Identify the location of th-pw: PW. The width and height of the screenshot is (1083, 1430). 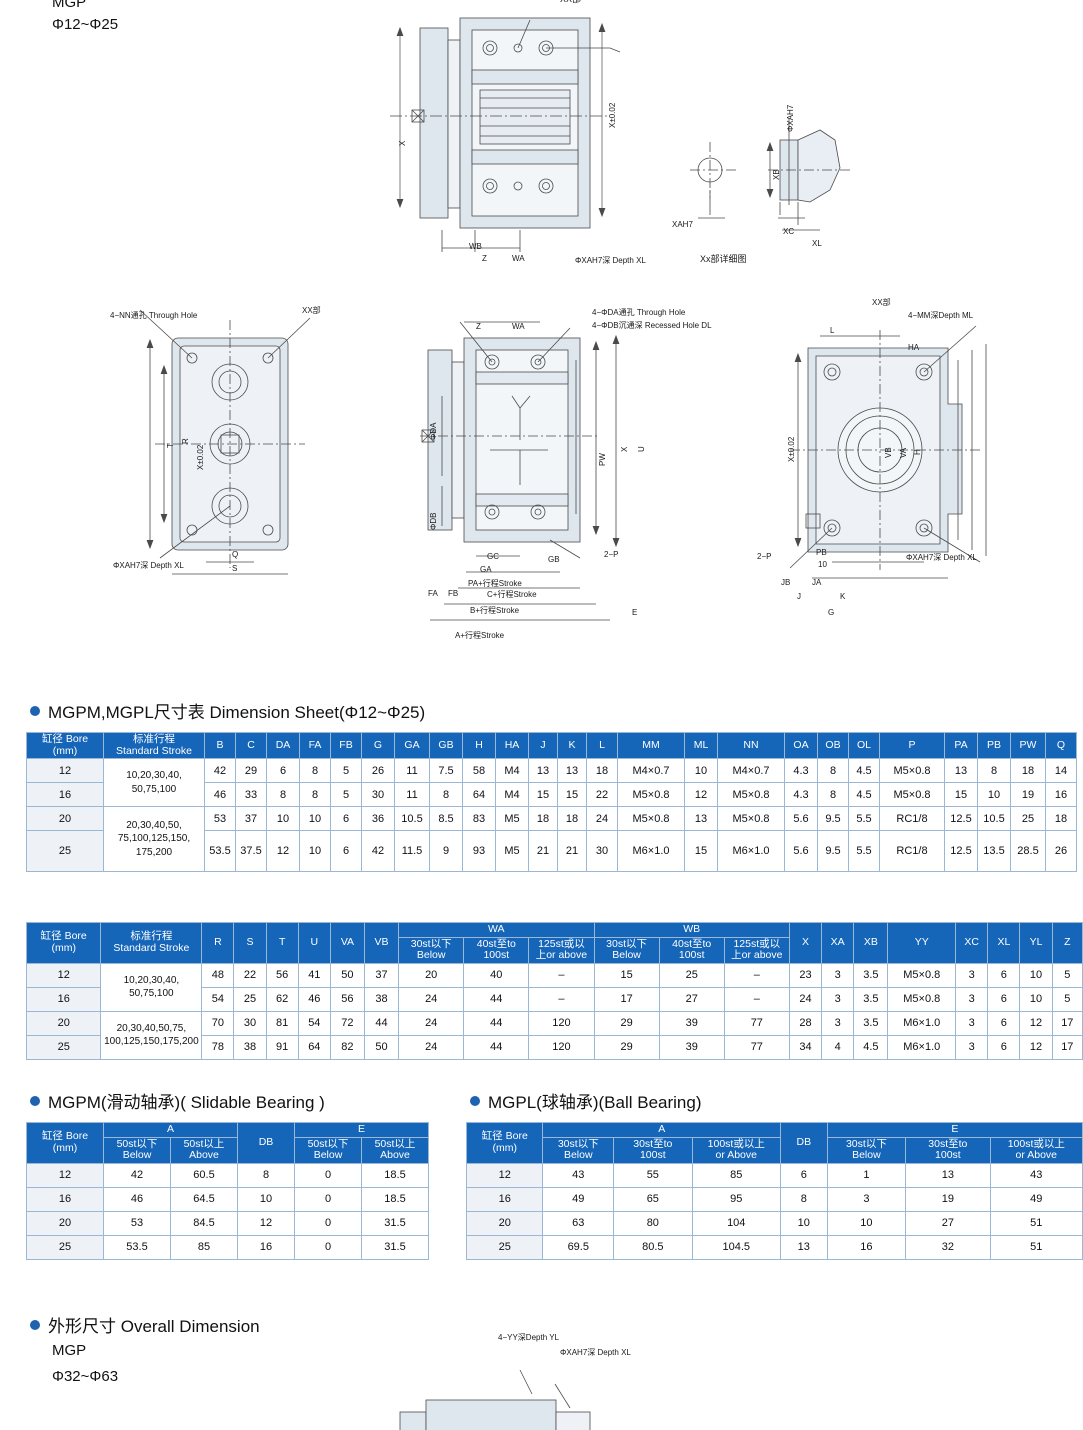
(1028, 745).